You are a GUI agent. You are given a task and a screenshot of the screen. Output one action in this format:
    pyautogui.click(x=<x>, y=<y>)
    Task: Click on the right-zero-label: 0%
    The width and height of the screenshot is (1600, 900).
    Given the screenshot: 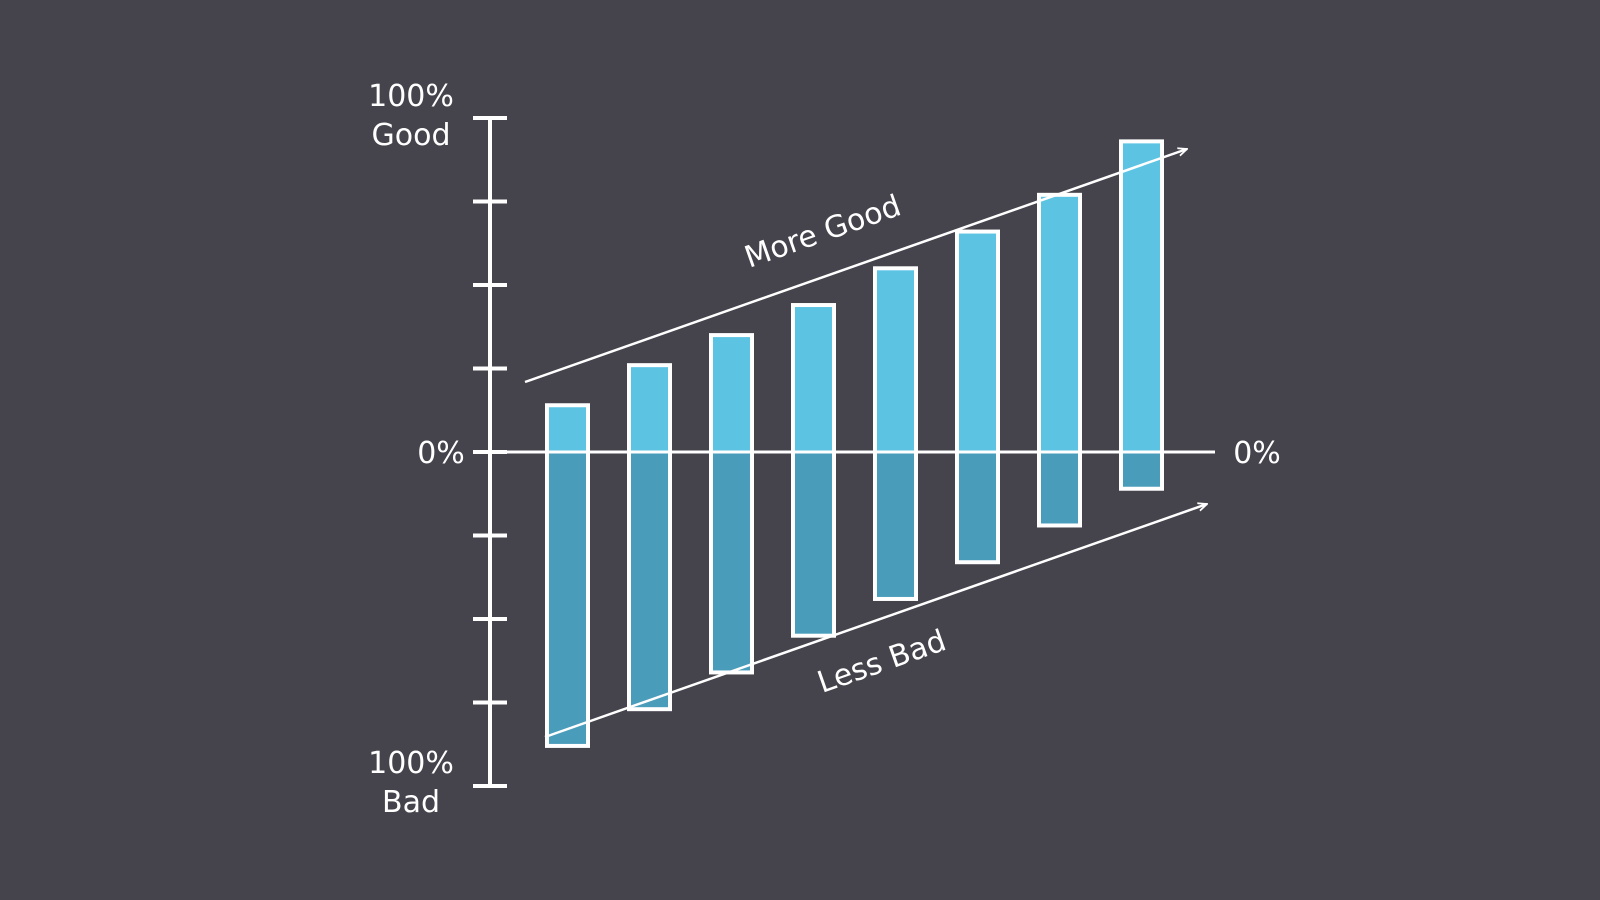 What is the action you would take?
    pyautogui.click(x=1257, y=453)
    